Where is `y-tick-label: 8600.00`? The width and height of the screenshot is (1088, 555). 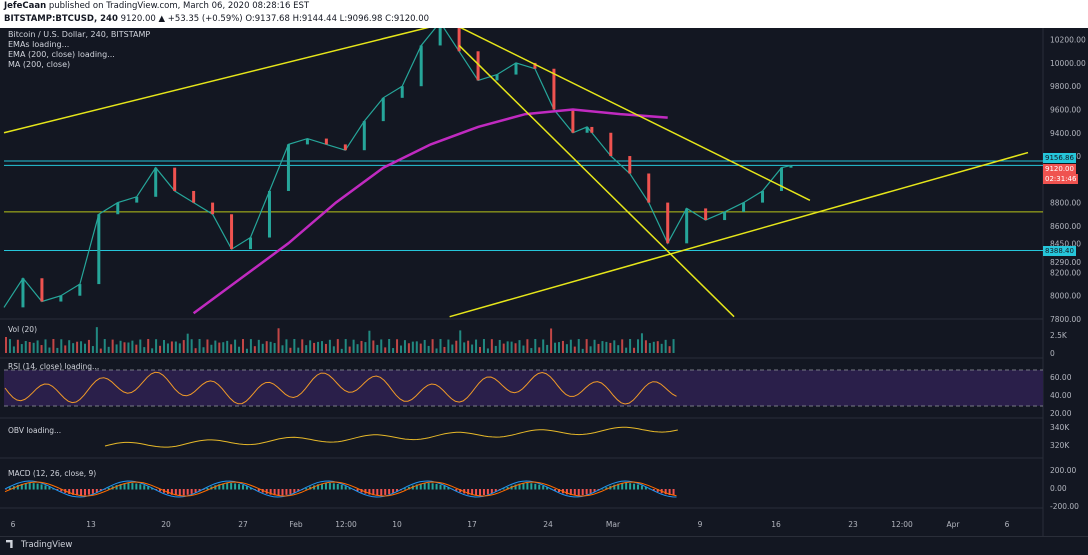 y-tick-label: 8600.00 is located at coordinates (1065, 226).